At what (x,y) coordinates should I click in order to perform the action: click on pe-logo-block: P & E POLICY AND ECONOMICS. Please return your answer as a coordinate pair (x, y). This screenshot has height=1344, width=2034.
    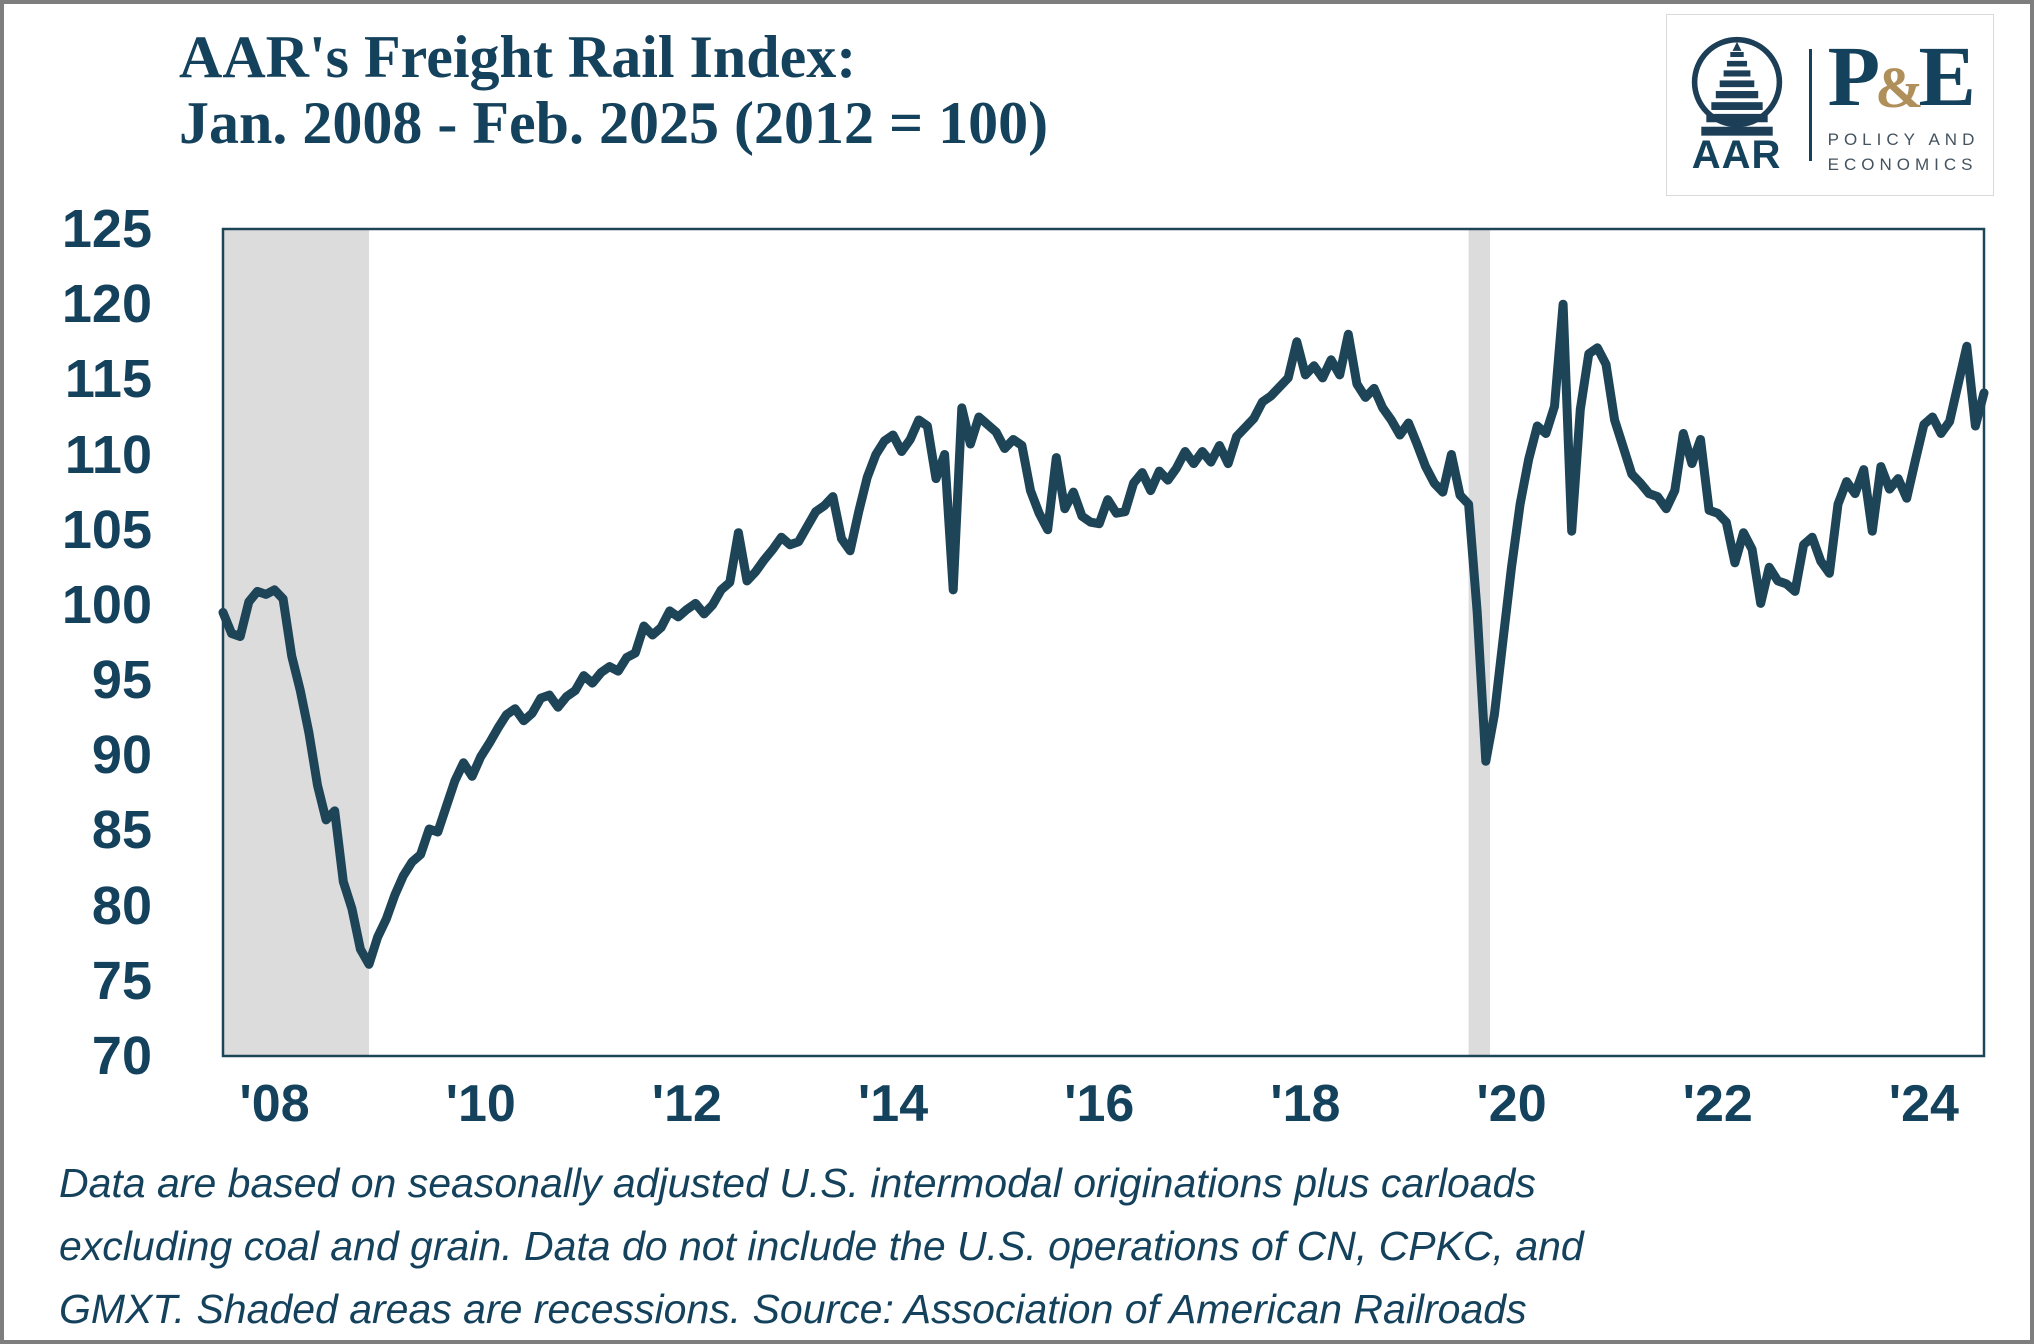
    Looking at the image, I should click on (1904, 105).